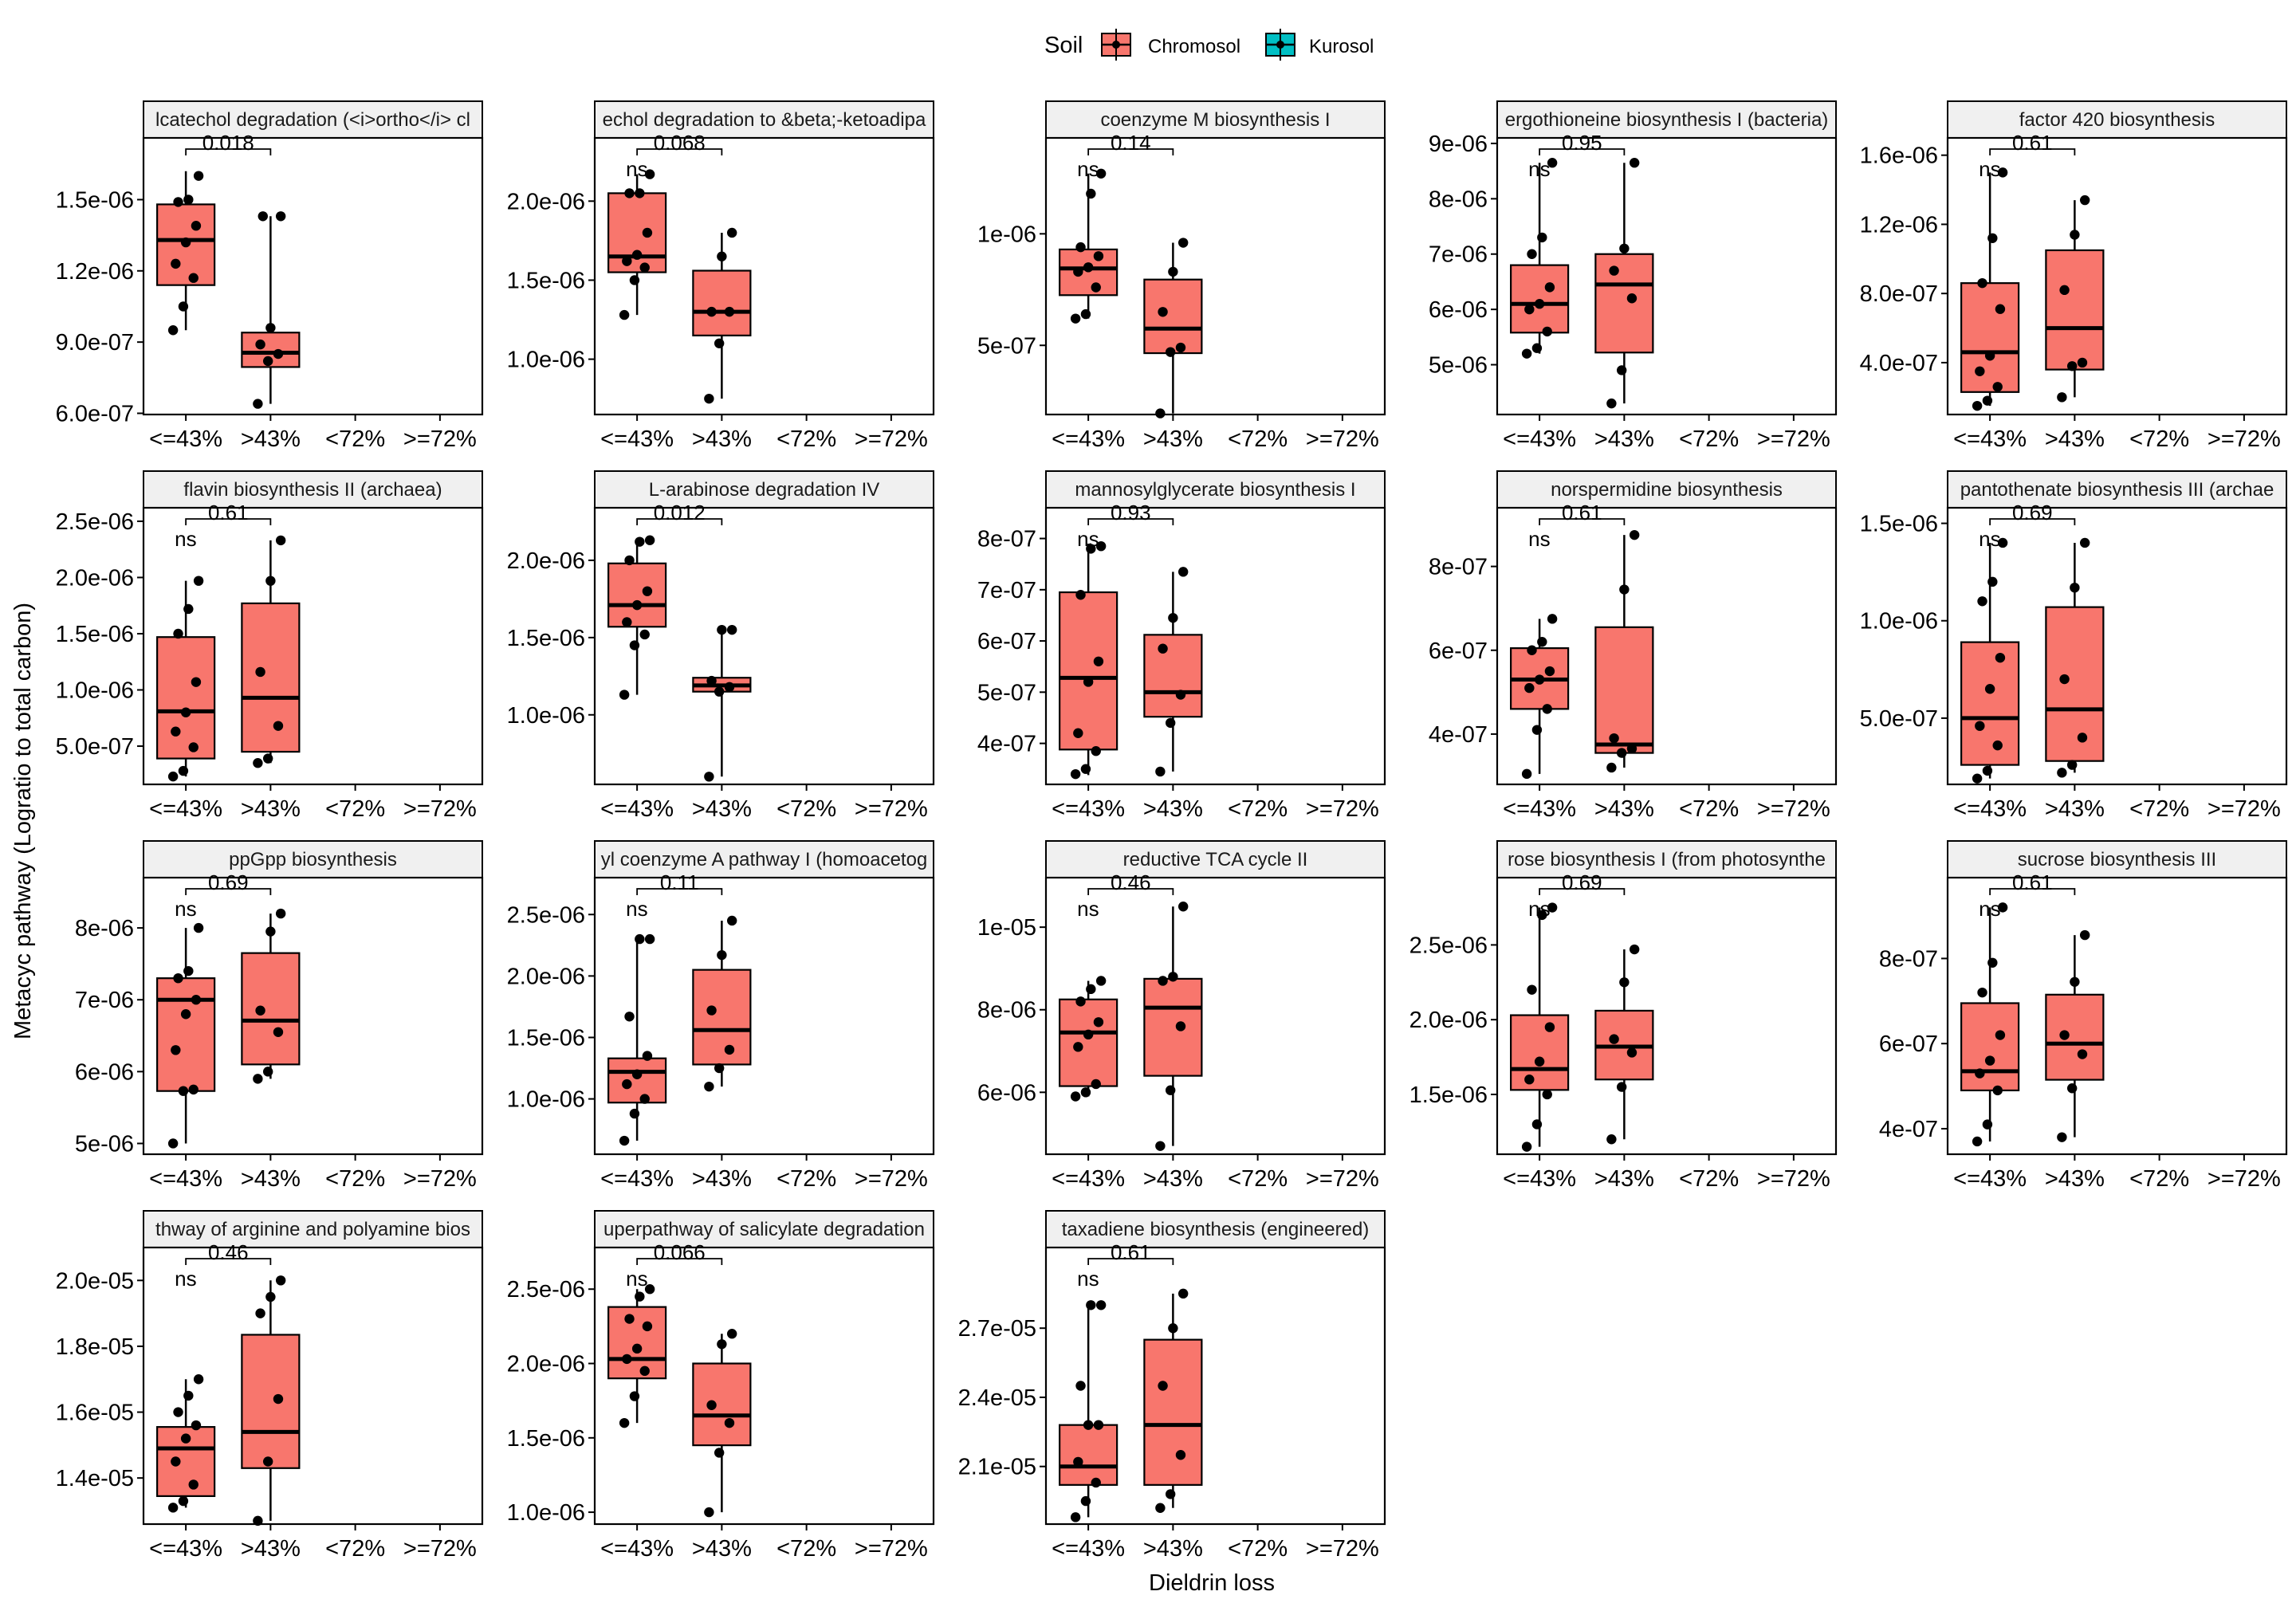 Image resolution: width=2296 pixels, height=1607 pixels. I want to click on p-value-label: 0.14, so click(1131, 143).